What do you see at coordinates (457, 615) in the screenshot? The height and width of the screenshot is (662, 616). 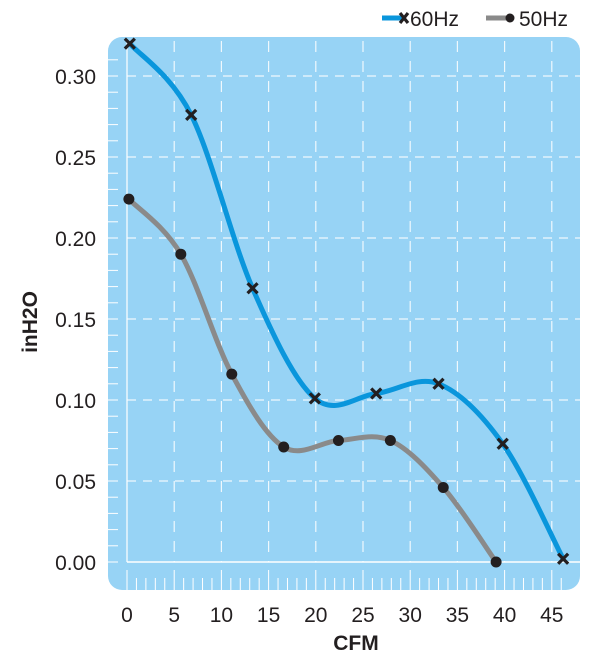 I see `x-tick-label: 35` at bounding box center [457, 615].